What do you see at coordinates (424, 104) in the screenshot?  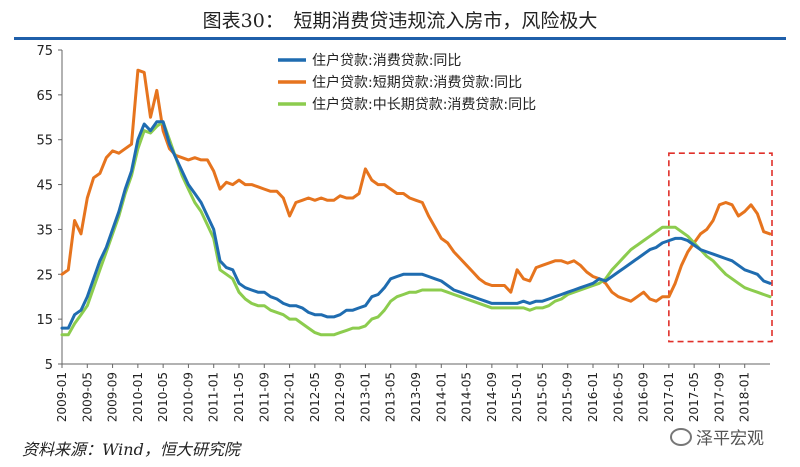 I see `legend-label-3: 住户贷款:中长期贷款:消费贷款:同比` at bounding box center [424, 104].